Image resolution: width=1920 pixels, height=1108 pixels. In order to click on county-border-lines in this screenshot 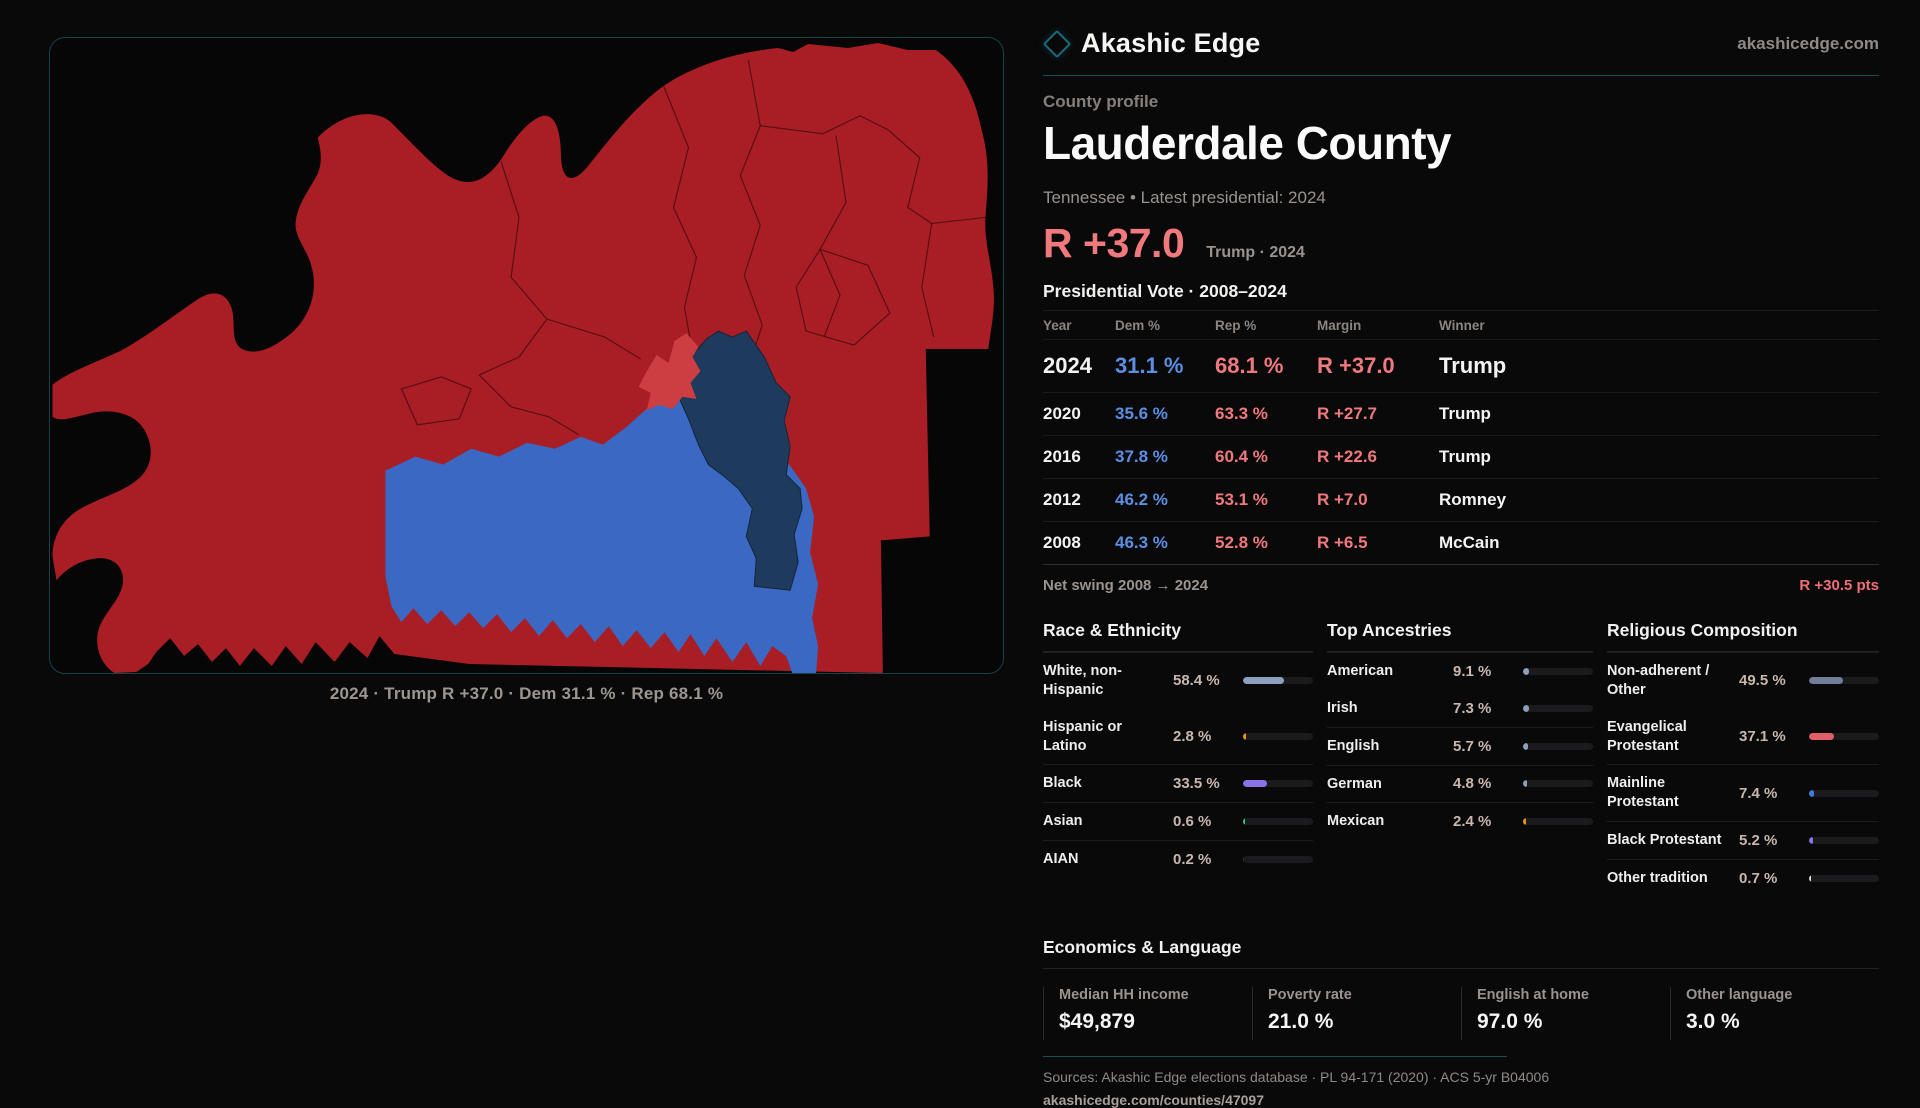, I will do `click(693, 247)`.